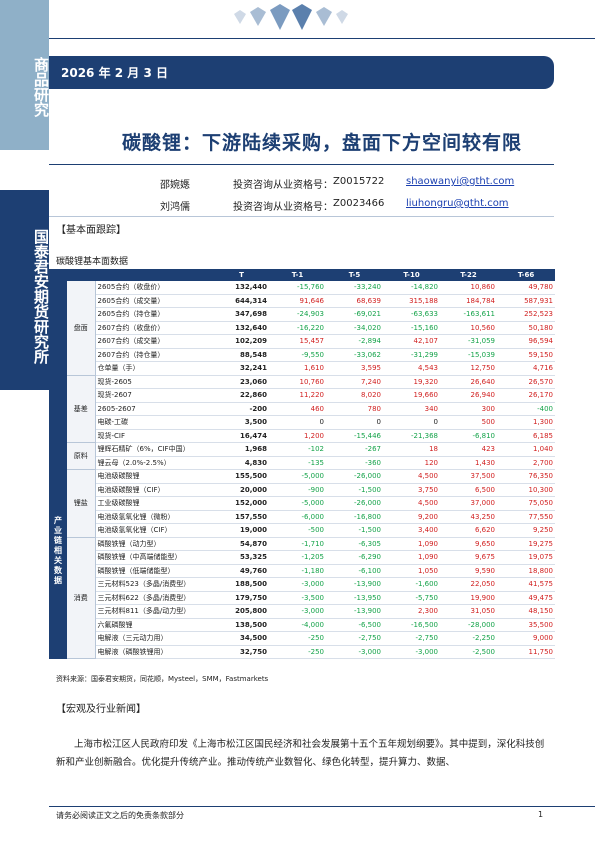  I want to click on source-note: 资料来源：国泰君安期货，同花顺，Mysteel，SMM，Fastmarkets, so click(162, 679).